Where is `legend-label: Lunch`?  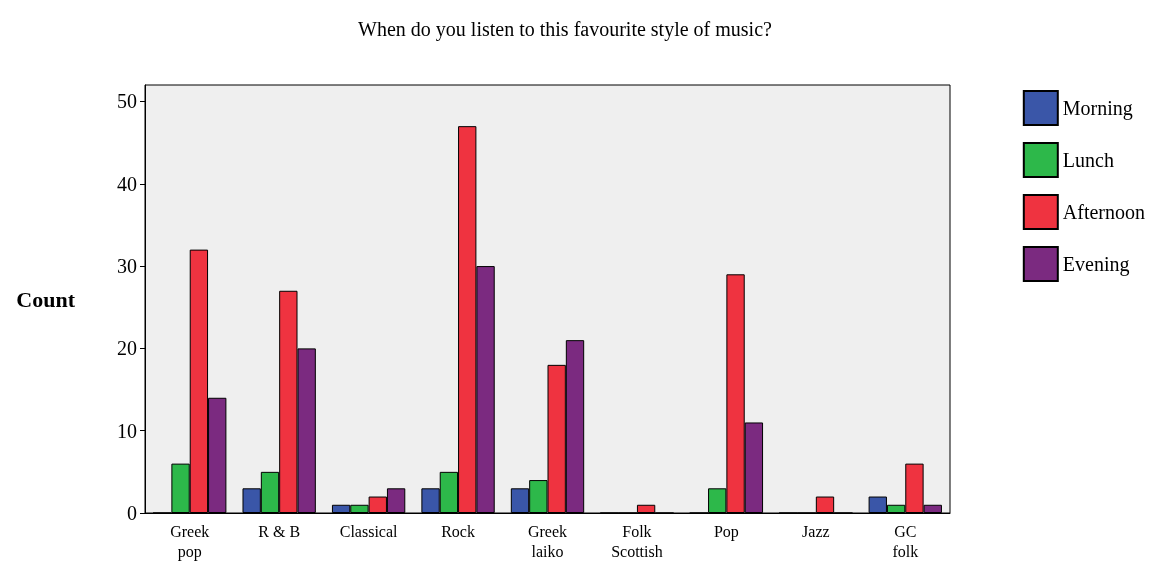 legend-label: Lunch is located at coordinates (1088, 160).